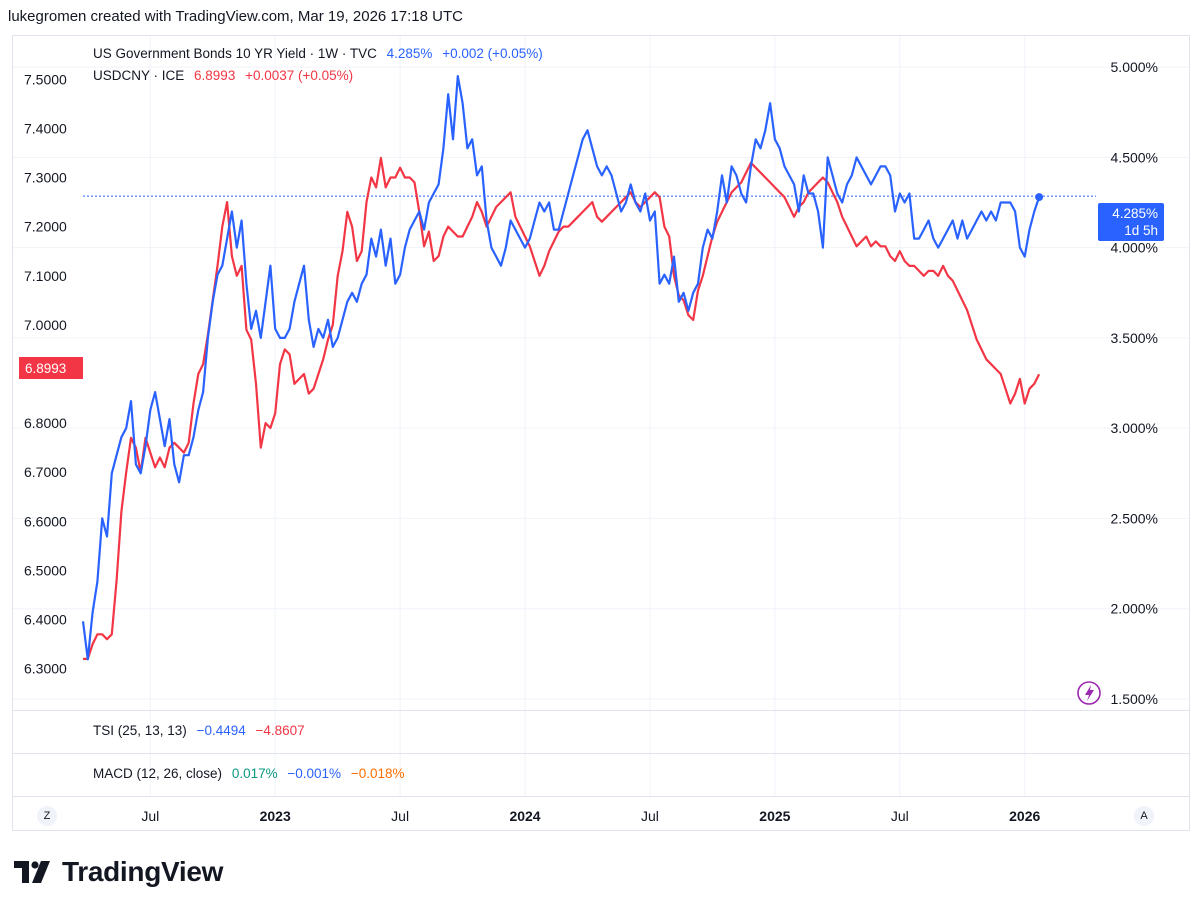 The width and height of the screenshot is (1200, 911). Describe the element at coordinates (32, 872) in the screenshot. I see `tradingview-logo-icon` at that location.